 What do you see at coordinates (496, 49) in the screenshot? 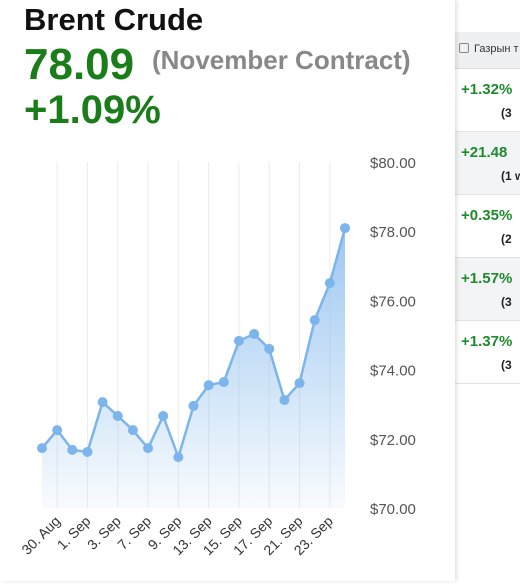
I see `tab-label: Газрын т` at bounding box center [496, 49].